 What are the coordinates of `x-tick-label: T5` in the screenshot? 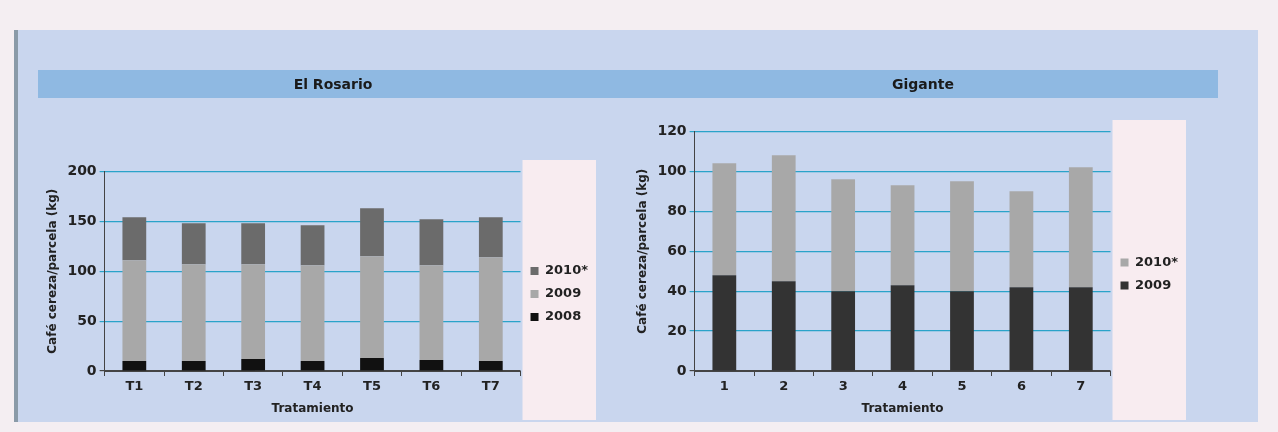 It's located at (372, 386).